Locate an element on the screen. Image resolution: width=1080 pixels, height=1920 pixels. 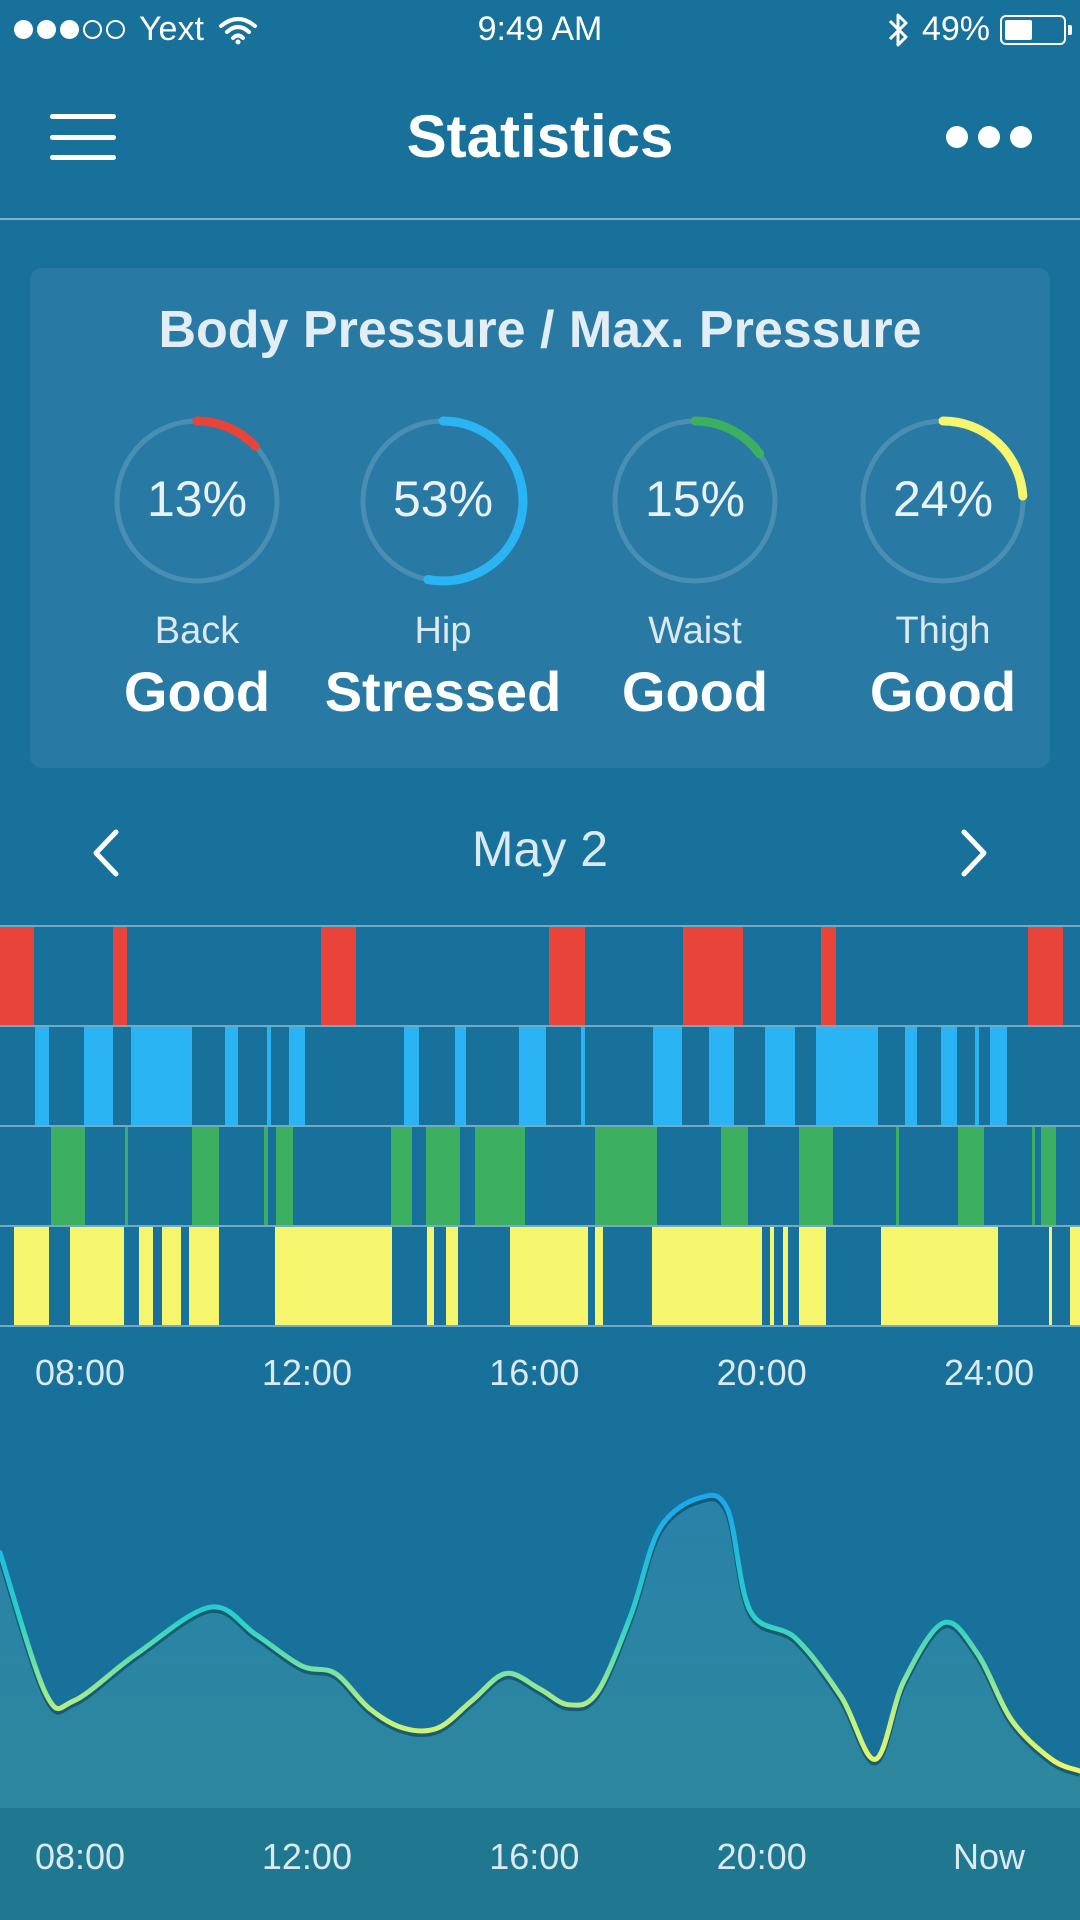
tick-label: 24:00 is located at coordinates (989, 1372).